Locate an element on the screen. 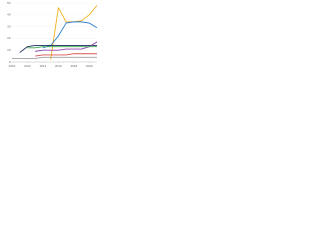 This screenshot has width=320, height=240. y-tick-label: 0 is located at coordinates (10, 62).